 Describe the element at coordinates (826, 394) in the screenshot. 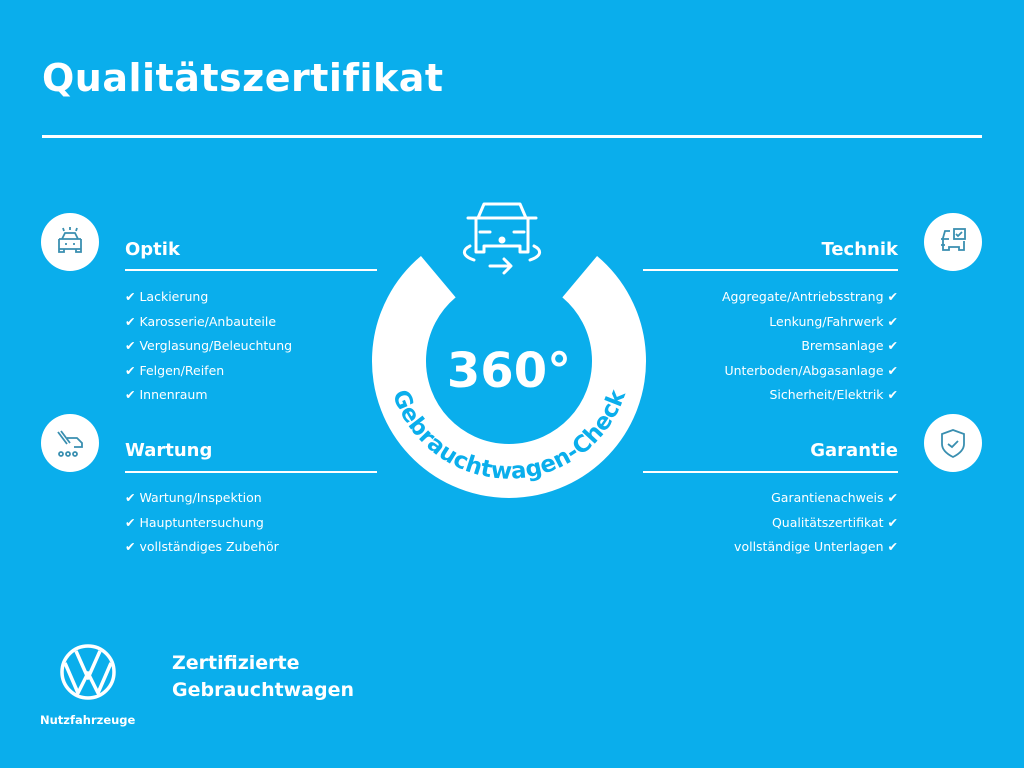

I see `item-label: Sicherheit/Elektrik` at that location.